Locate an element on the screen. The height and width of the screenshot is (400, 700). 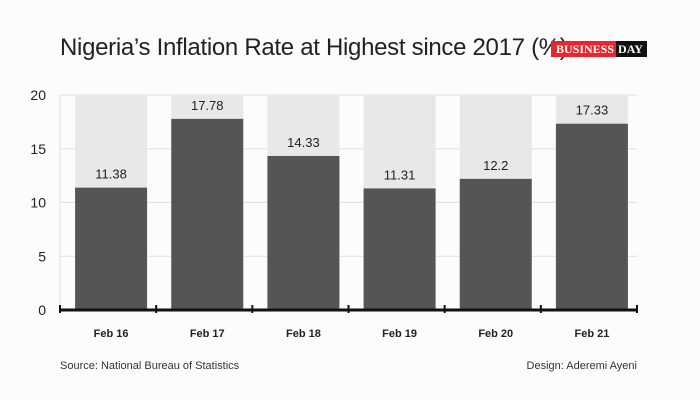
x-tick-label: Feb 19 is located at coordinates (399, 334).